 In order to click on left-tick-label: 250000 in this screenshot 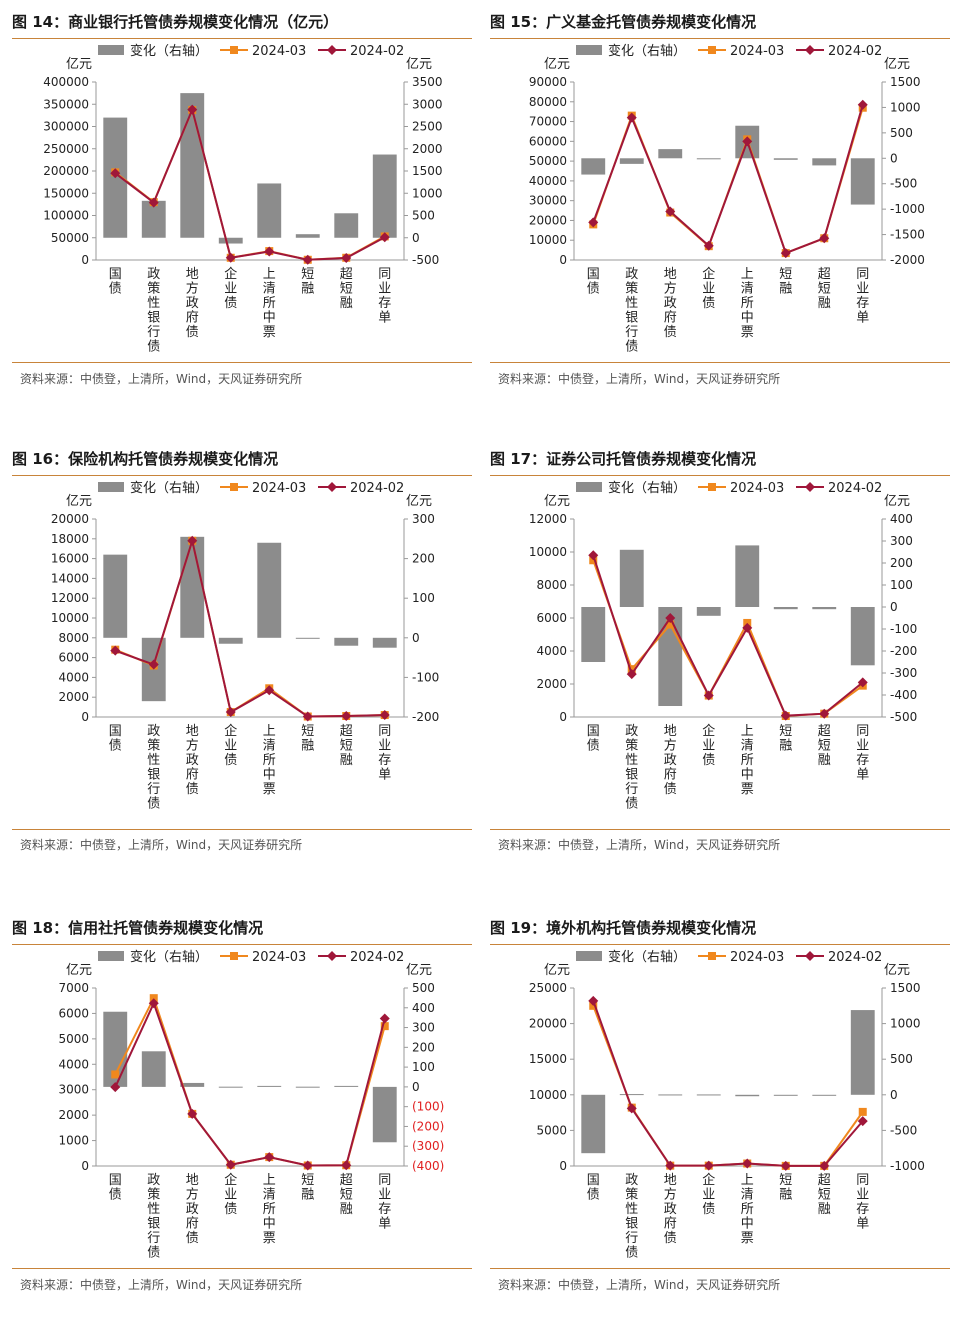, I will do `click(66, 149)`.